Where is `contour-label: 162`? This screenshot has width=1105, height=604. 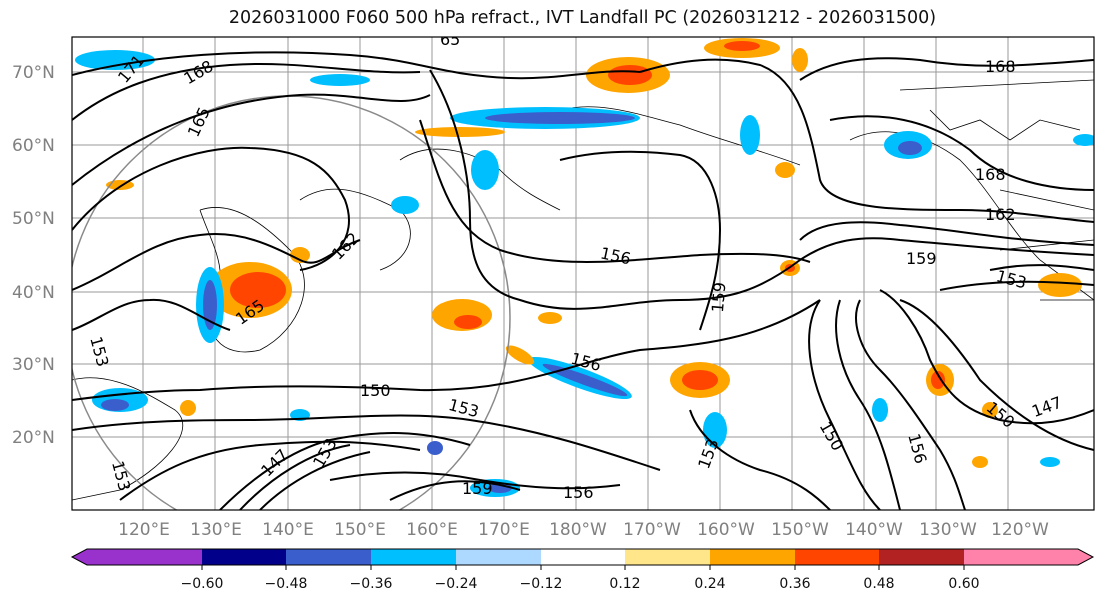
contour-label: 162 is located at coordinates (1000, 214).